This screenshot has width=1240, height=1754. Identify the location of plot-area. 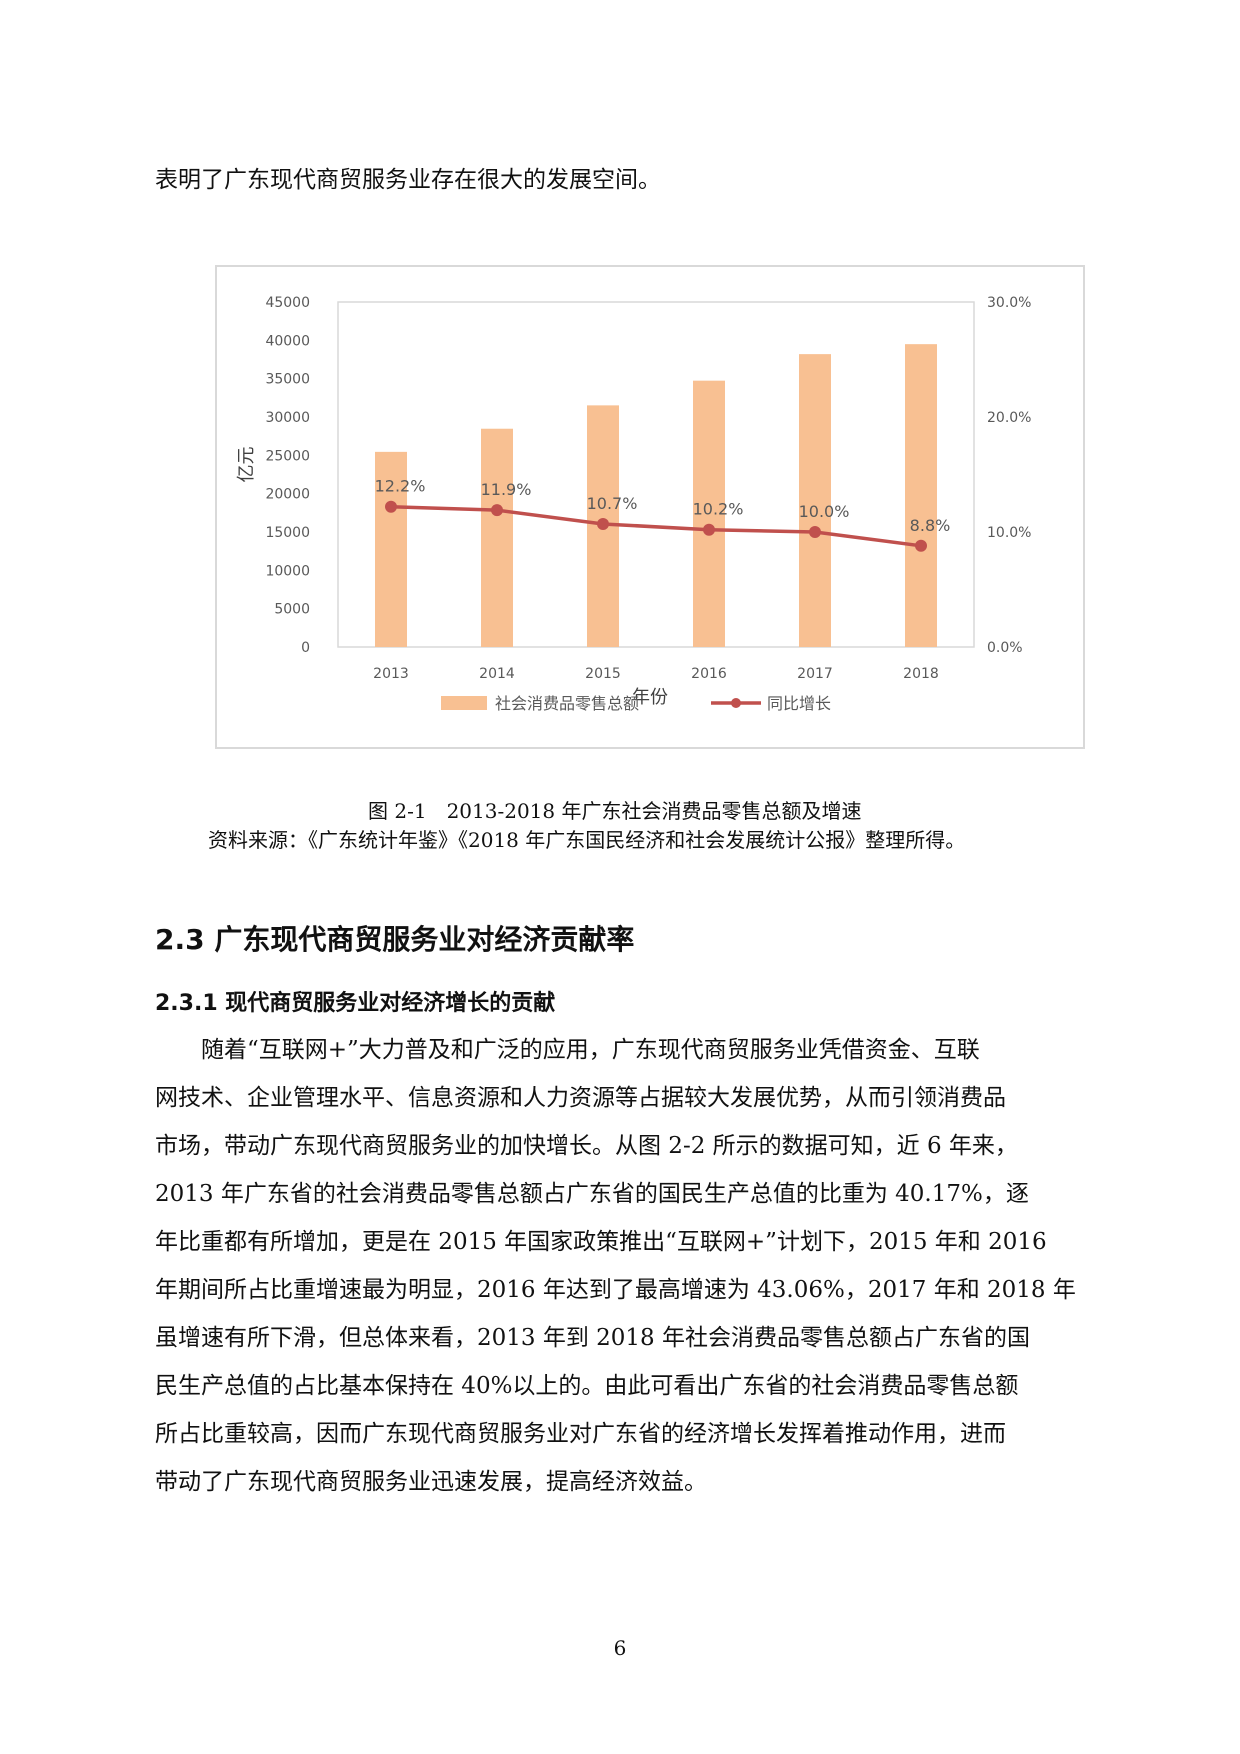
(656, 474).